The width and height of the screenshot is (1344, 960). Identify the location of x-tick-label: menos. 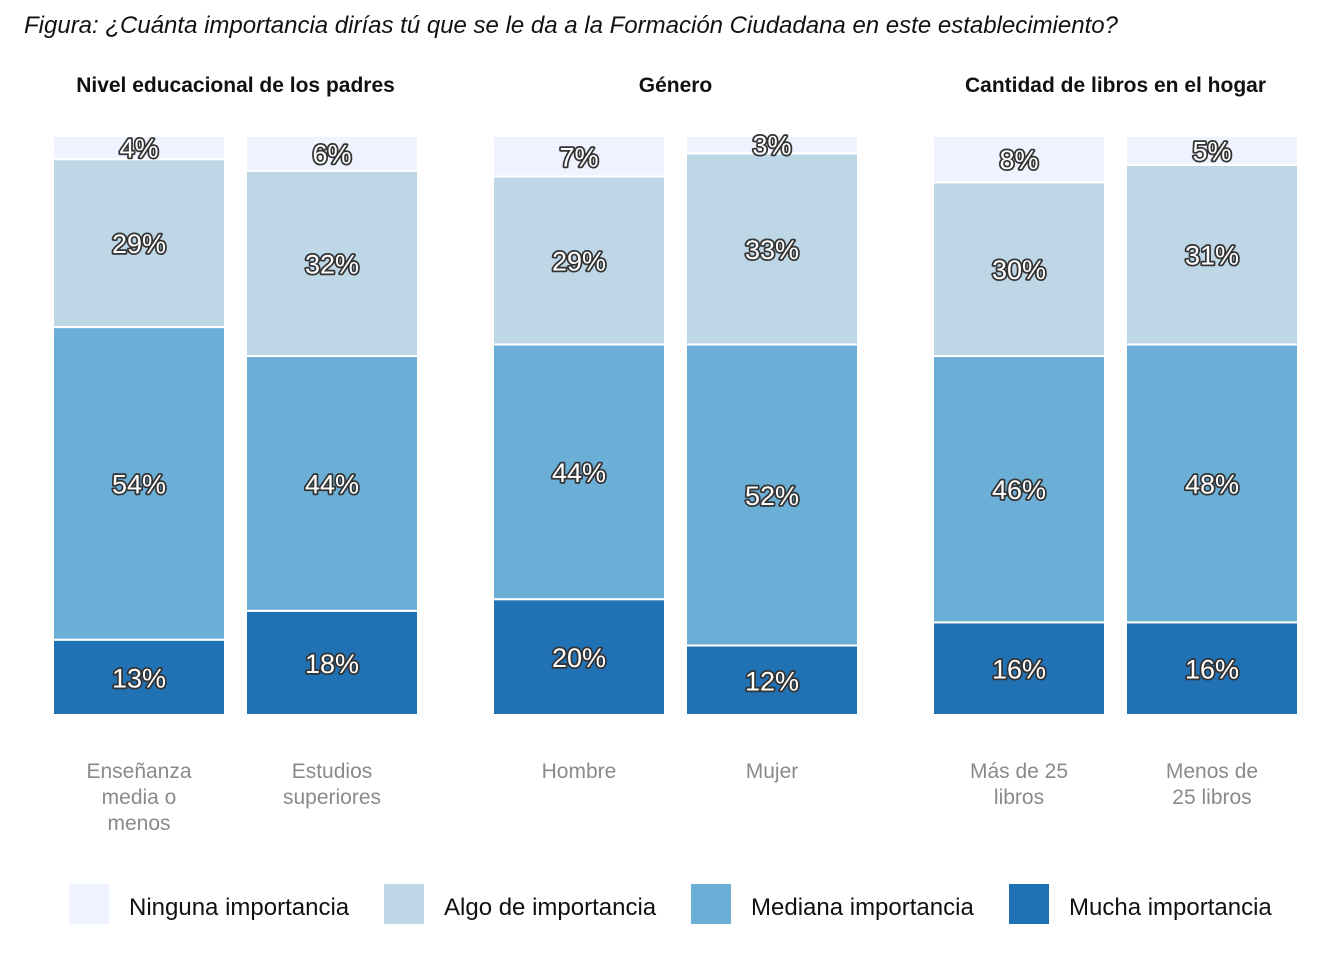
(138, 823).